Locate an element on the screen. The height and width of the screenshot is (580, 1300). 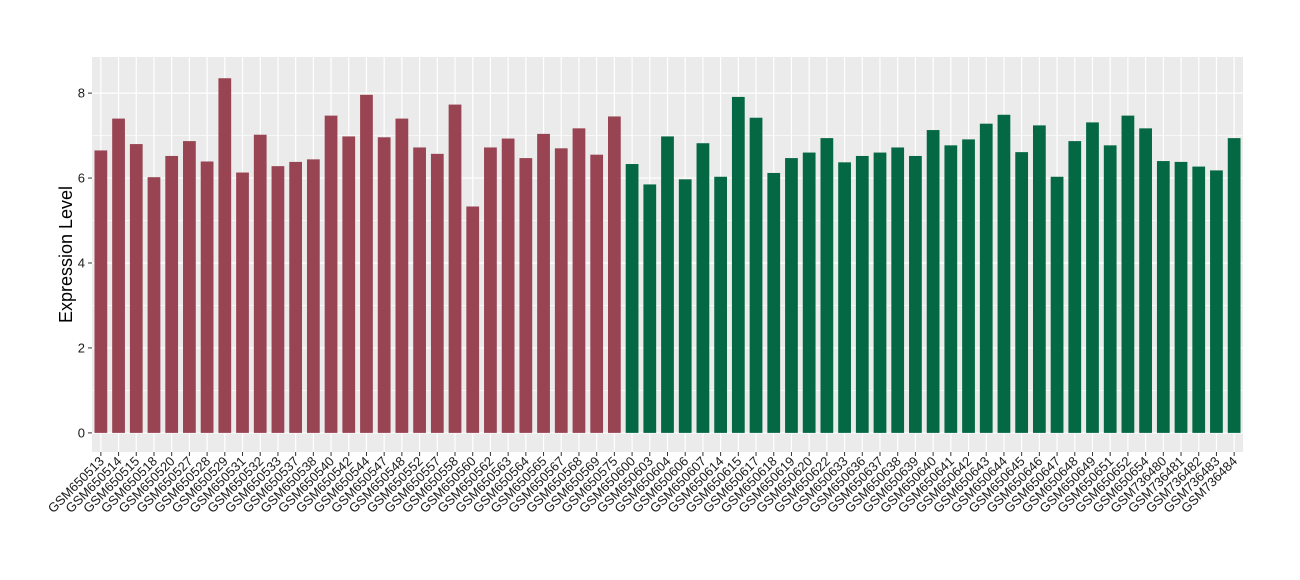
y-tick-label: 6 is located at coordinates (81, 178).